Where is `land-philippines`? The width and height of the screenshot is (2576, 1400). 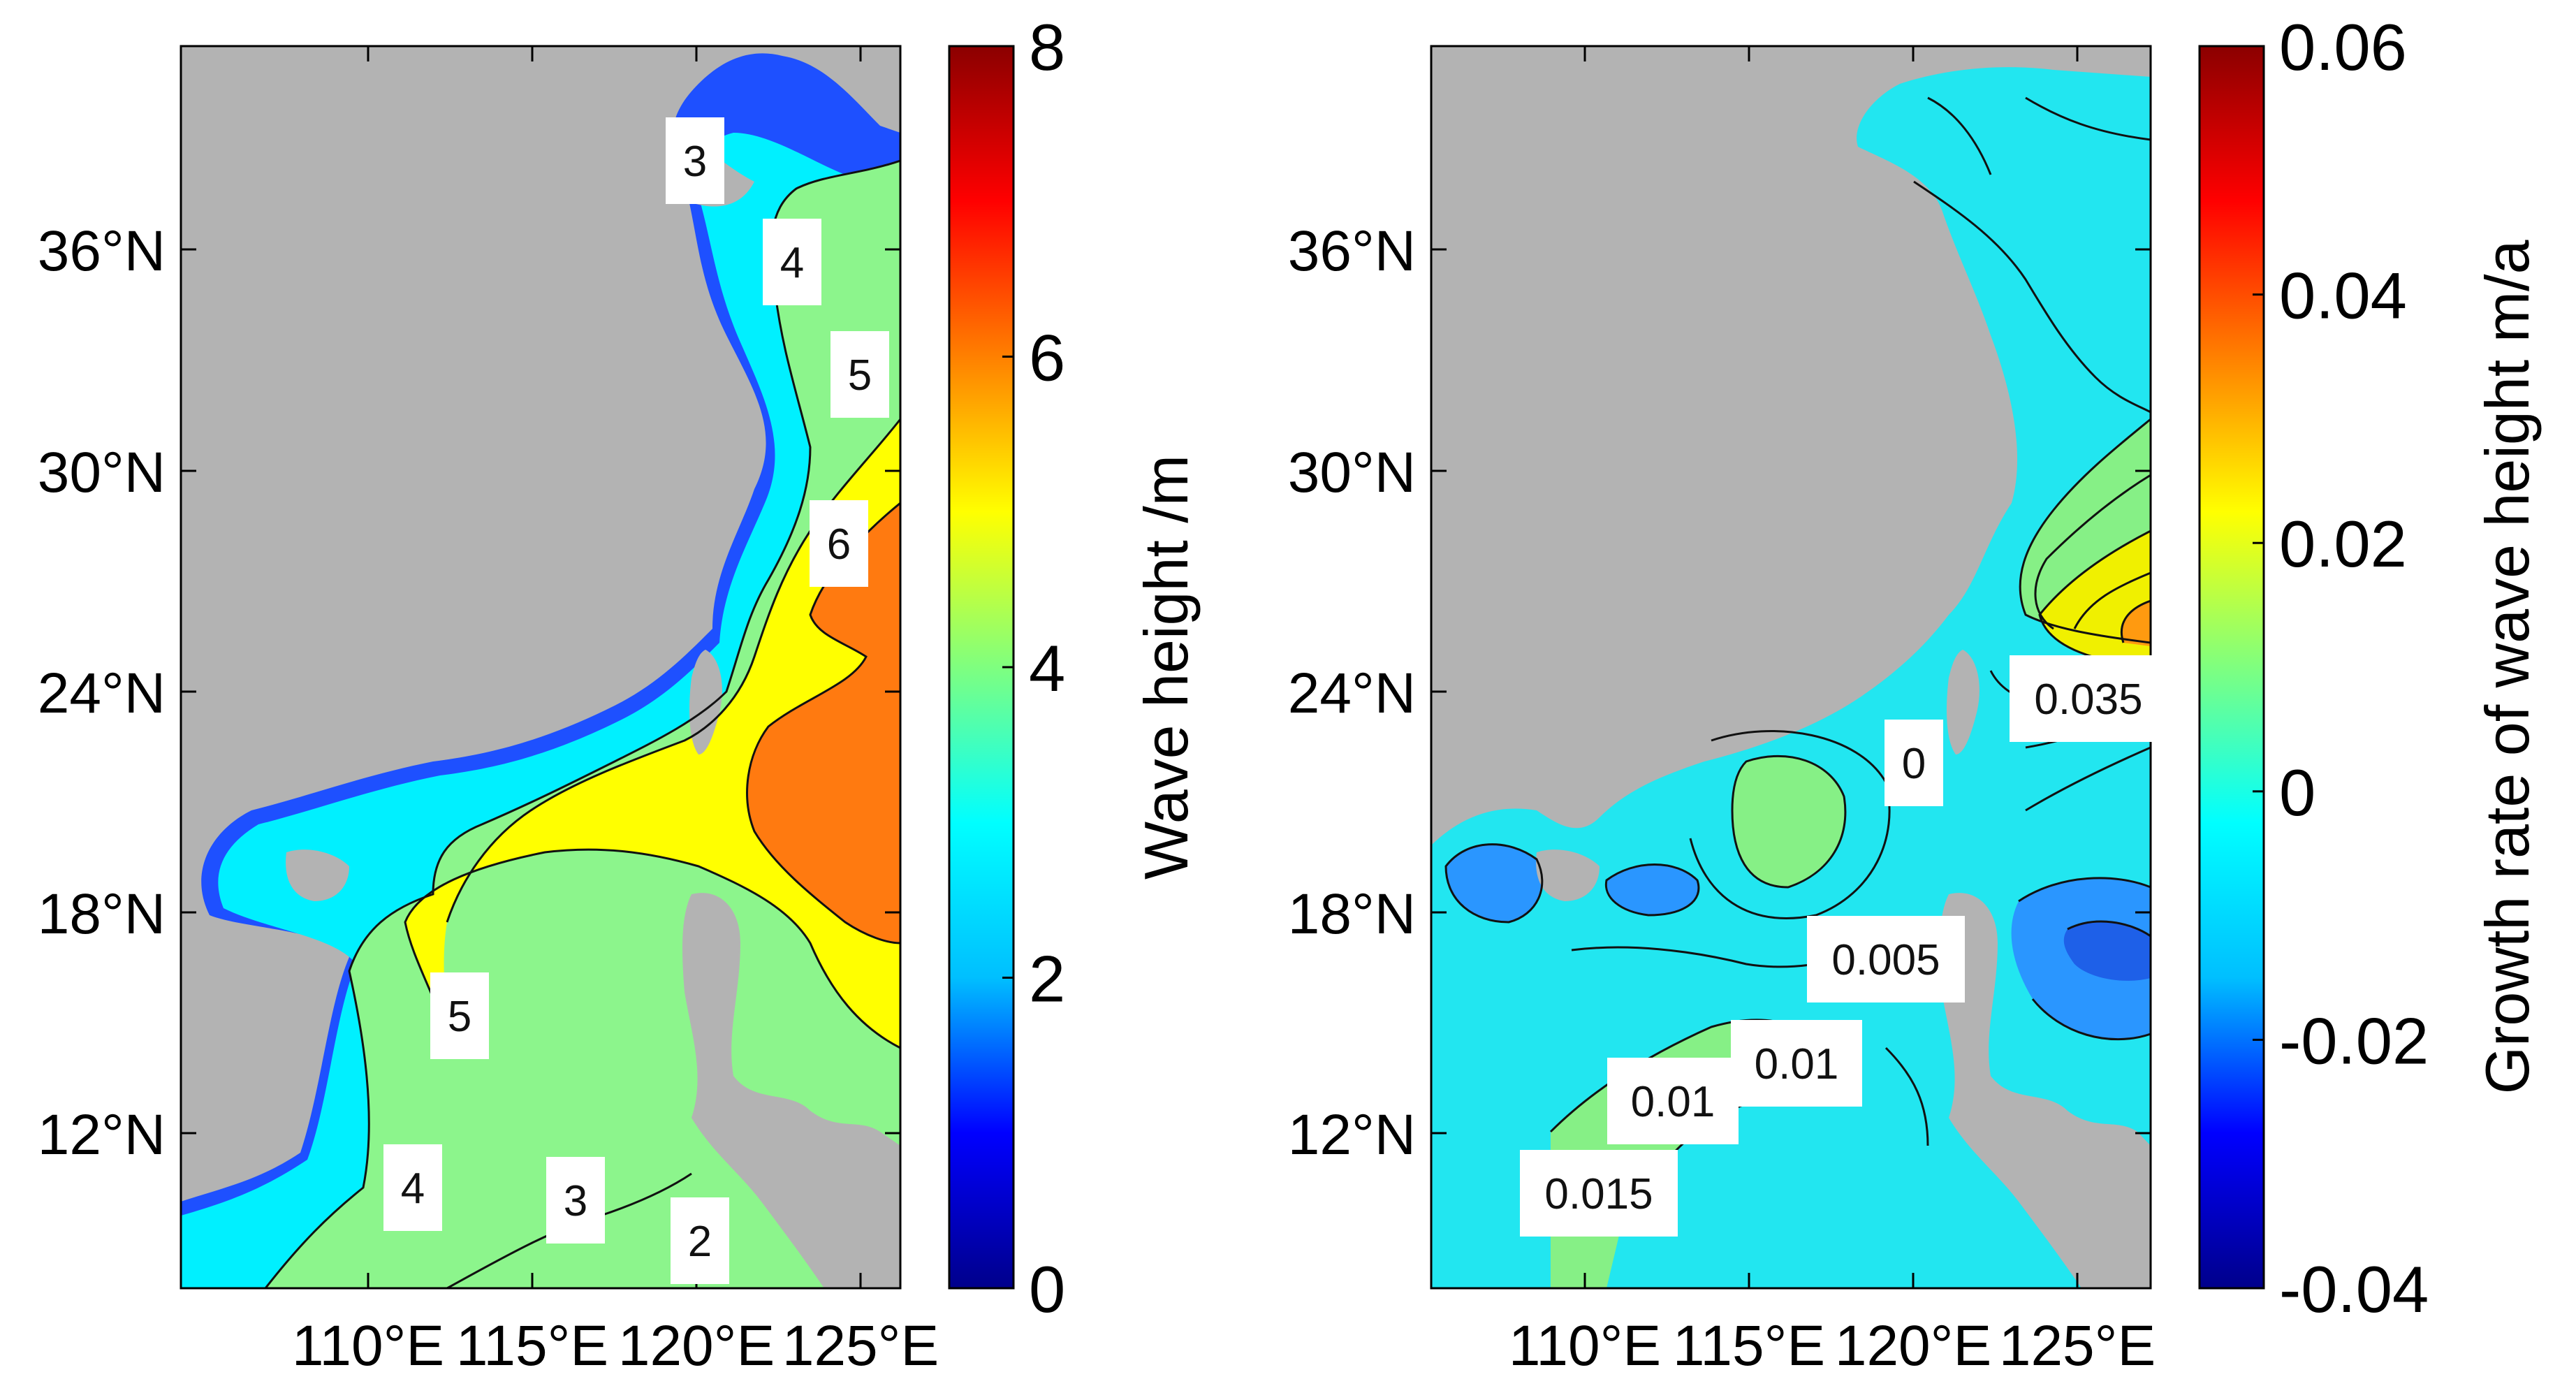 land-philippines is located at coordinates (791, 1091).